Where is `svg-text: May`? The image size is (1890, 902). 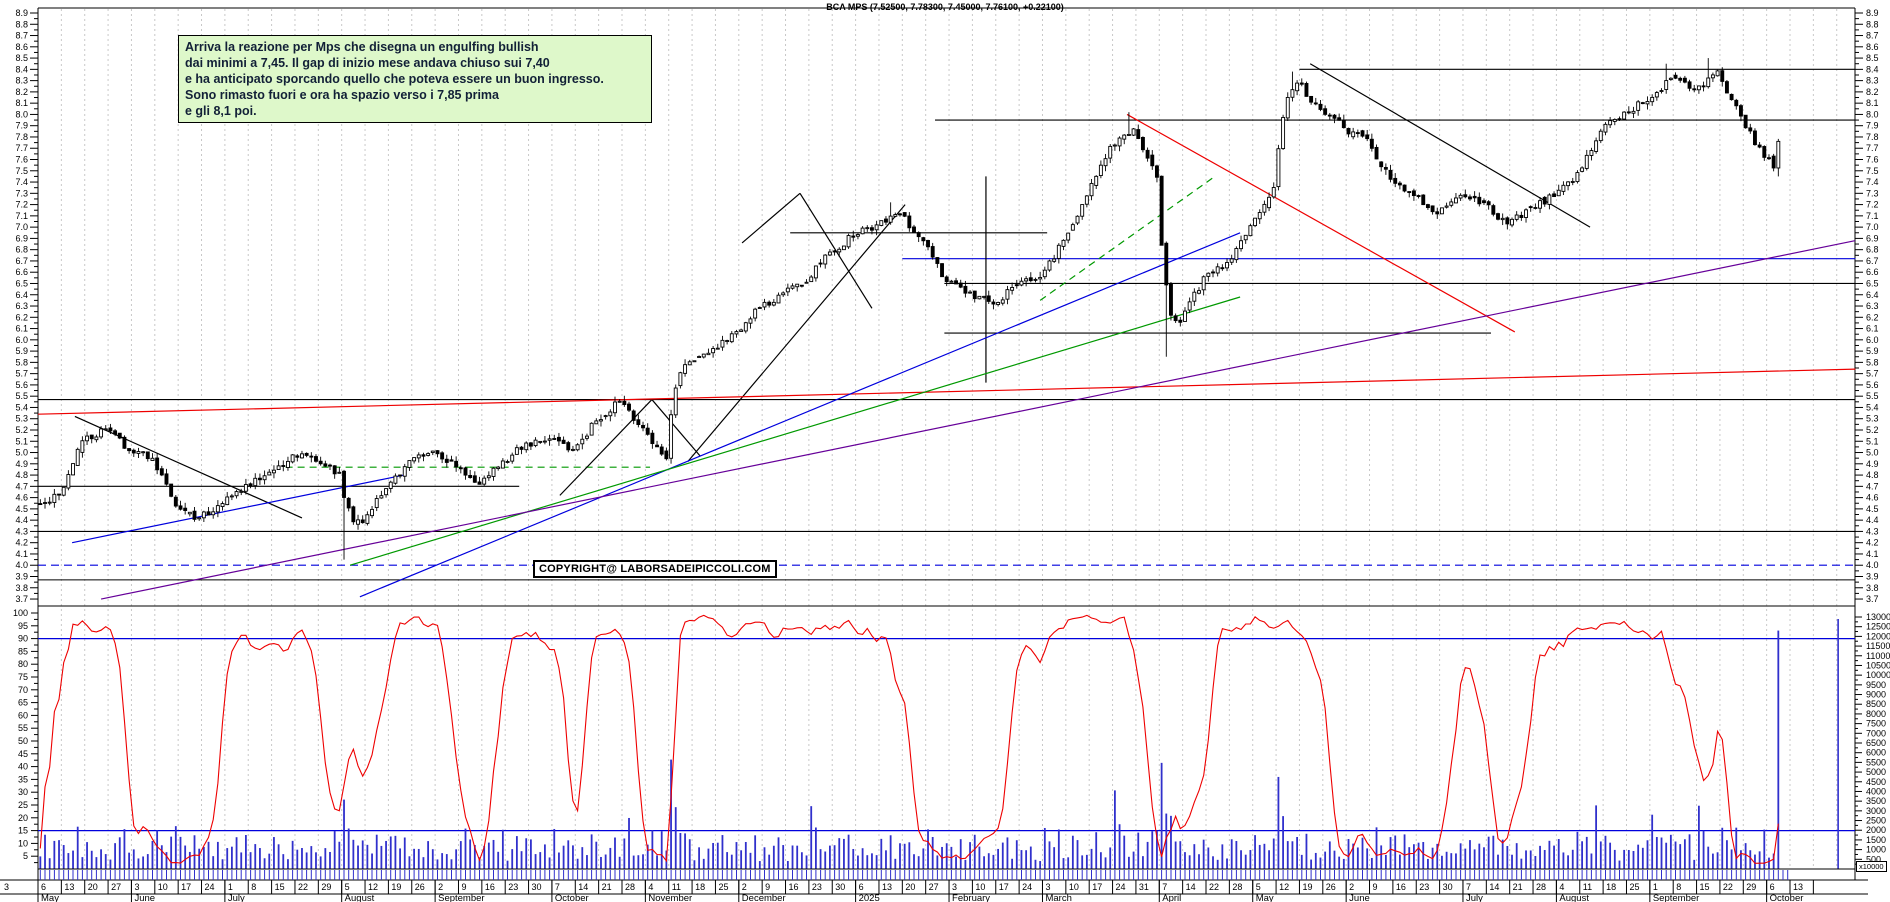 svg-text: May is located at coordinates (50, 897).